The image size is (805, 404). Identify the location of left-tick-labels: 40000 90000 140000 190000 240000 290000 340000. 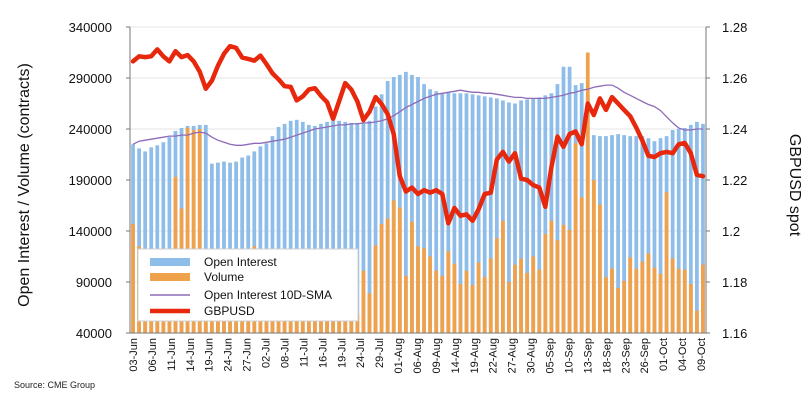
(99, 180).